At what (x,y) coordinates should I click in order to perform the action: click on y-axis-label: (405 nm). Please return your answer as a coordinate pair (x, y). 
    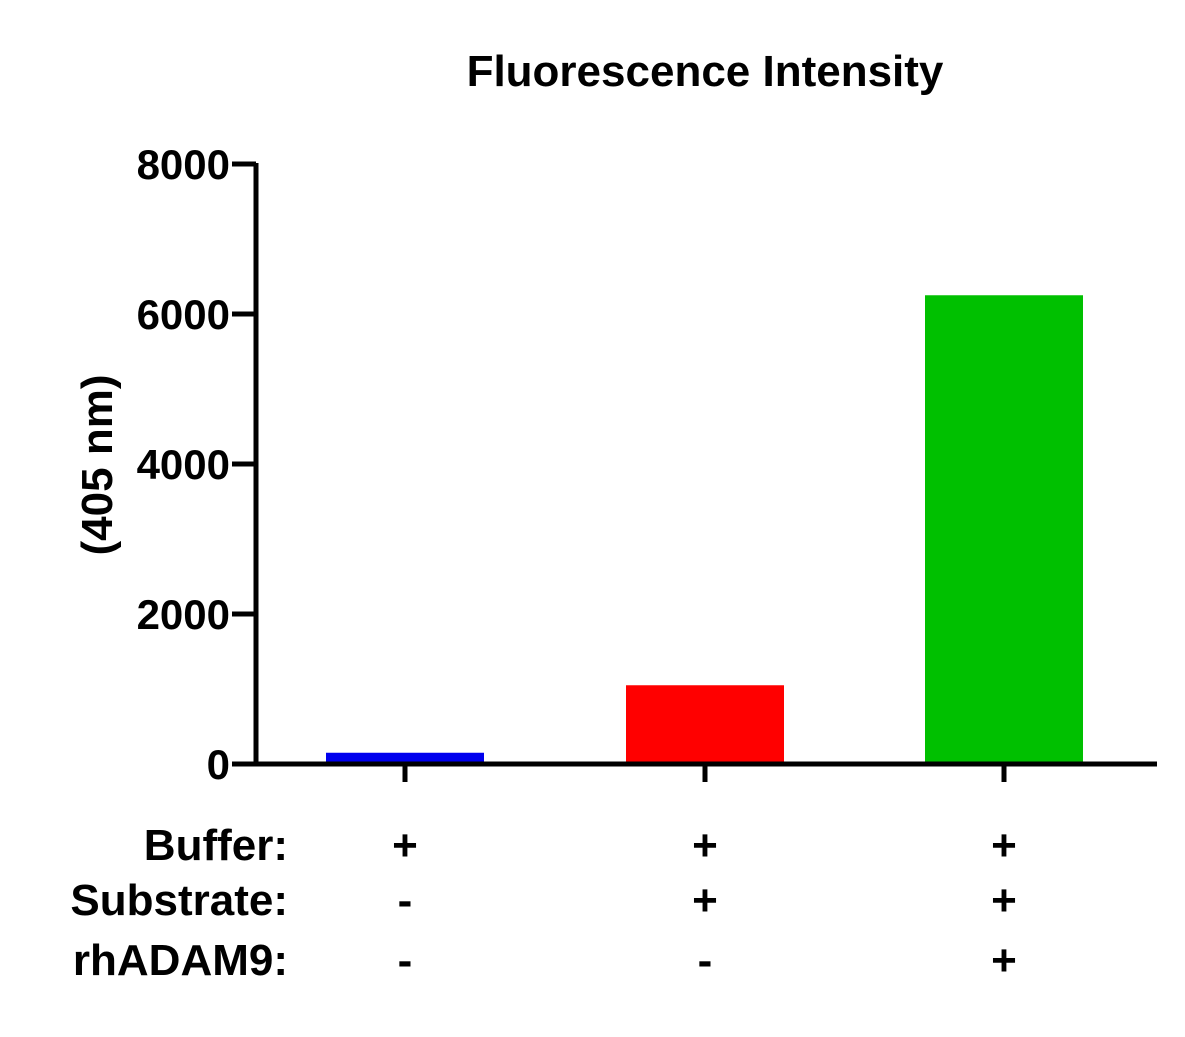
    Looking at the image, I should click on (97, 465).